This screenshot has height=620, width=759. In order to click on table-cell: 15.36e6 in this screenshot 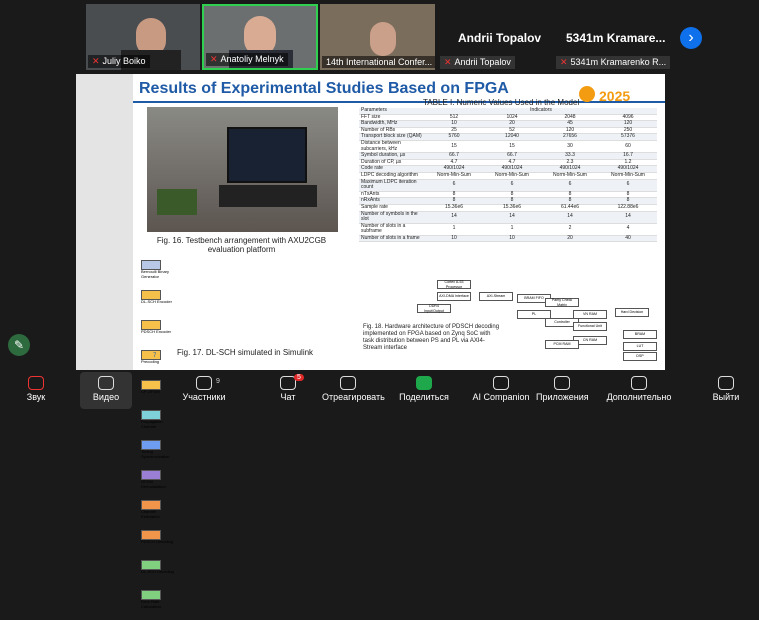, I will do `click(512, 208)`.